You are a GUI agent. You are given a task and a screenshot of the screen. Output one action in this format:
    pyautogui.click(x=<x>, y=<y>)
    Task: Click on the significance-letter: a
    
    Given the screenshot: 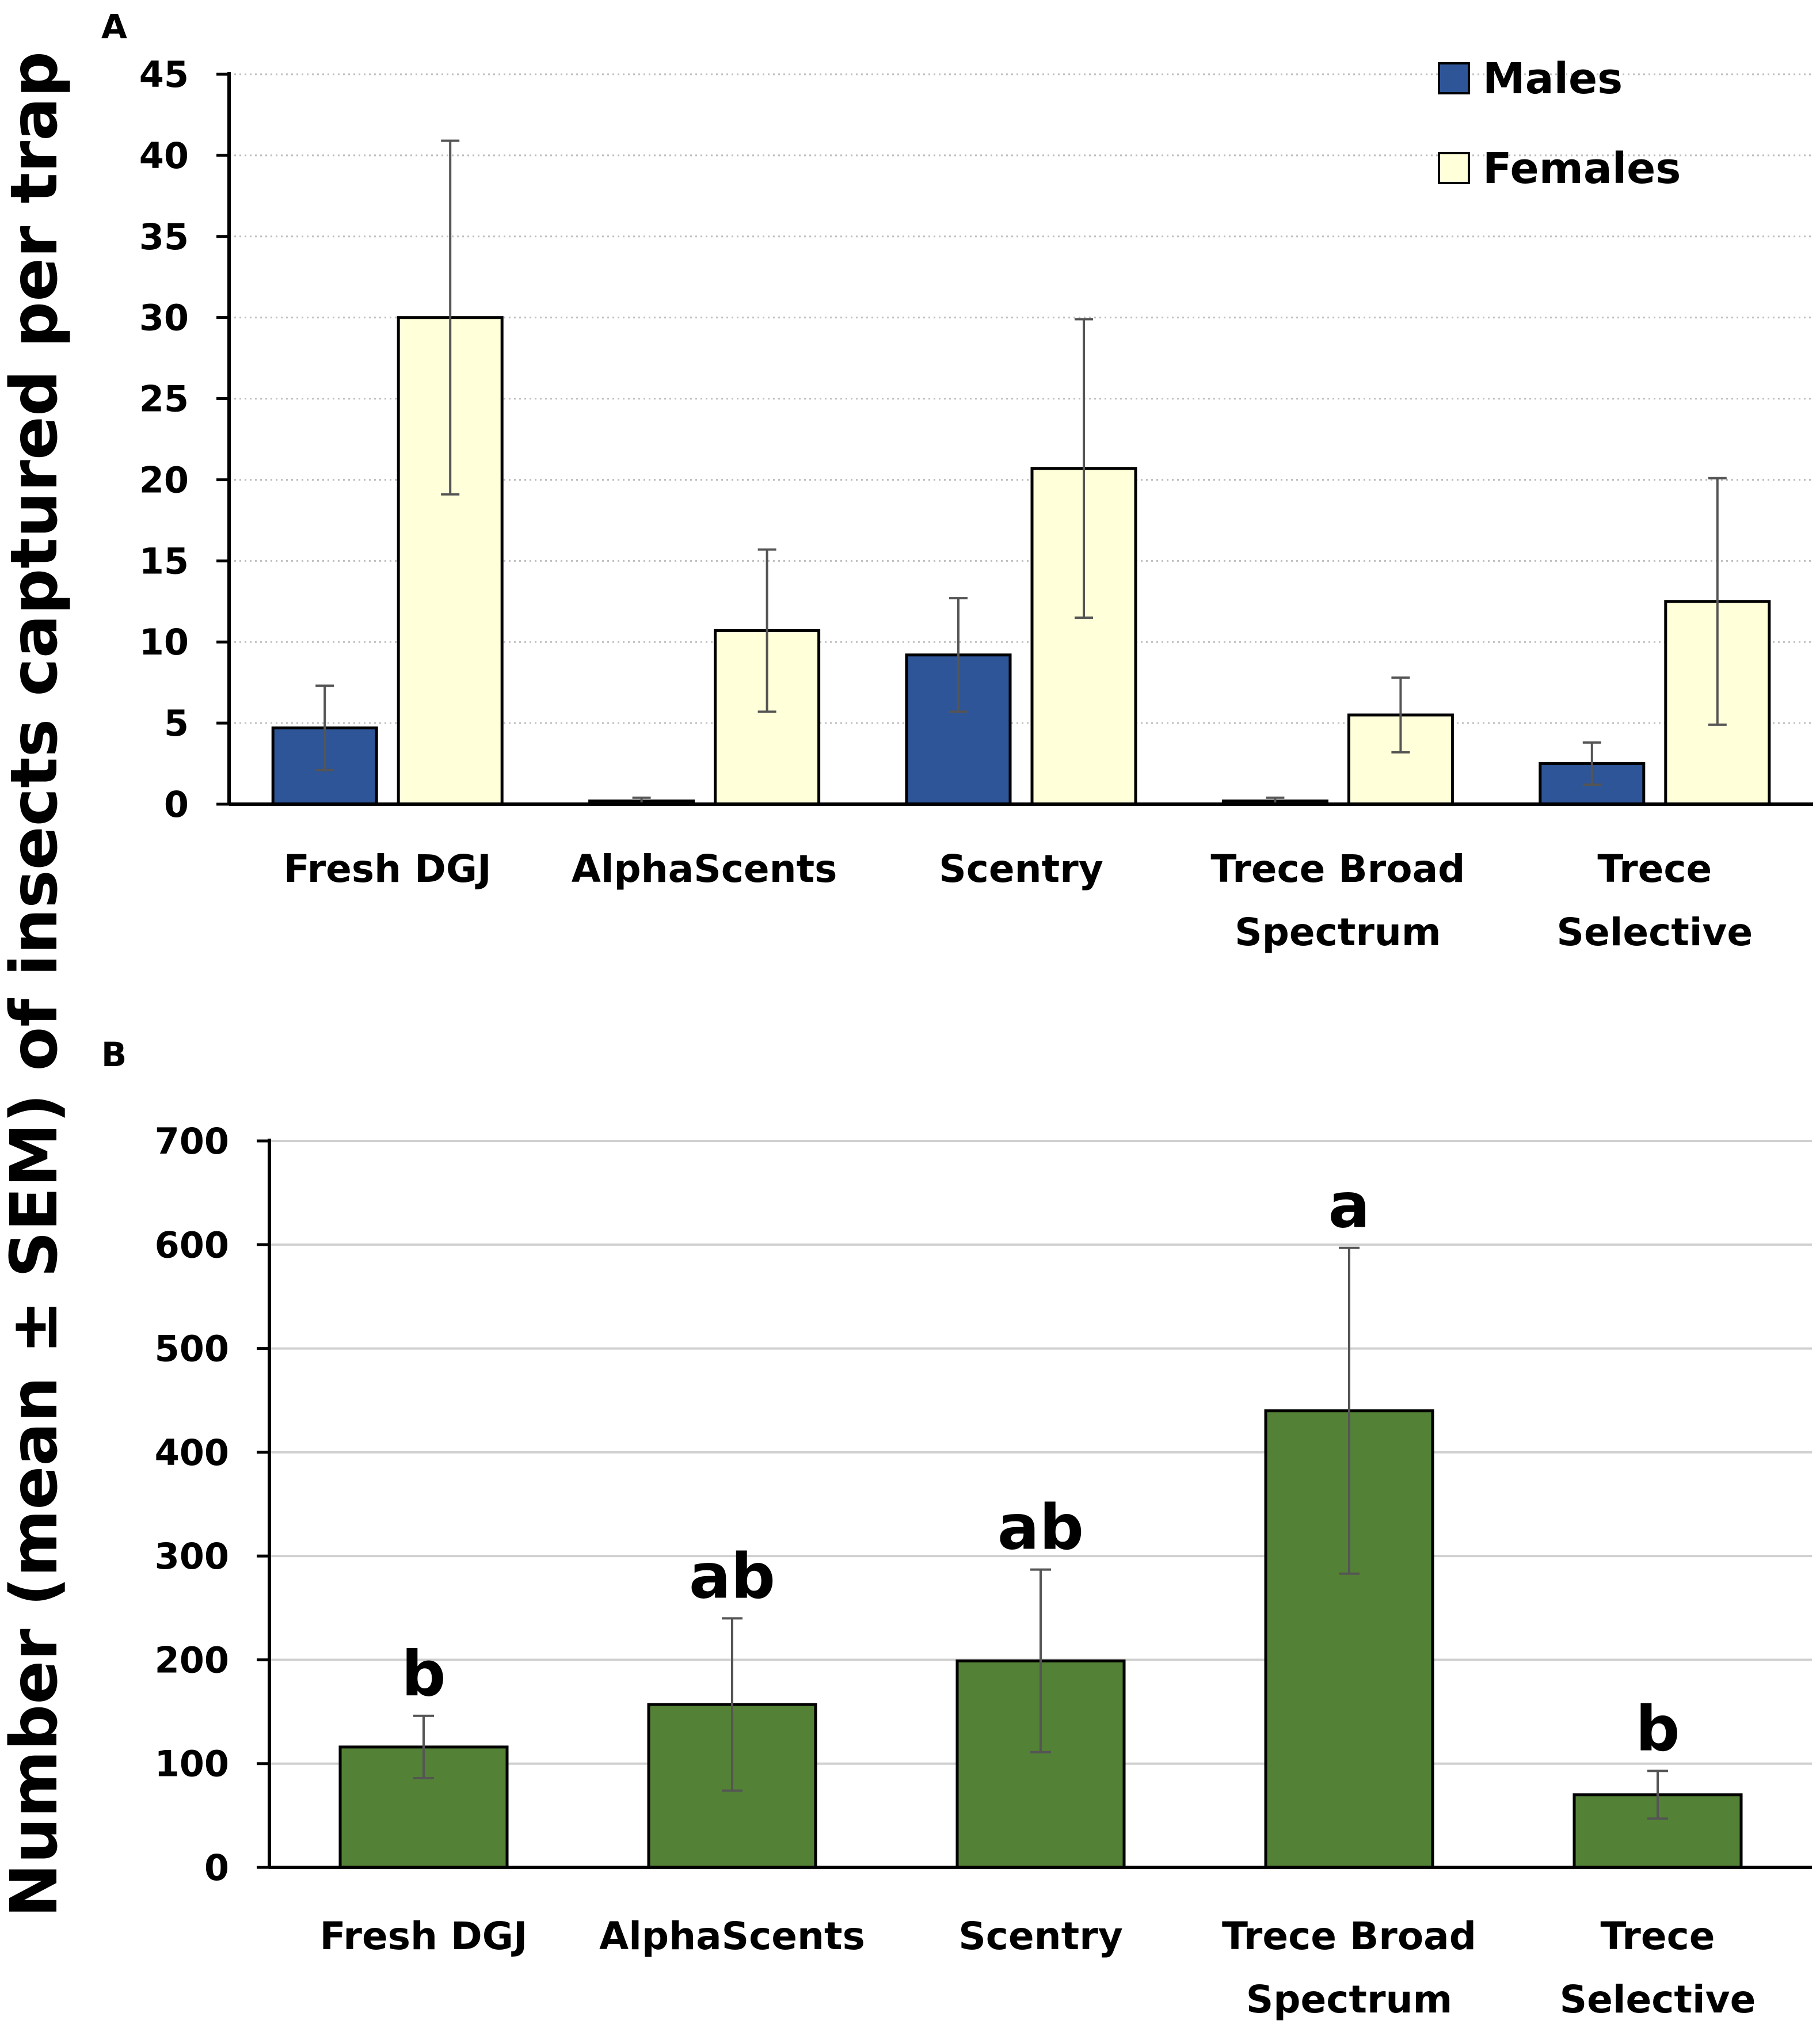 What is the action you would take?
    pyautogui.click(x=1349, y=1206)
    